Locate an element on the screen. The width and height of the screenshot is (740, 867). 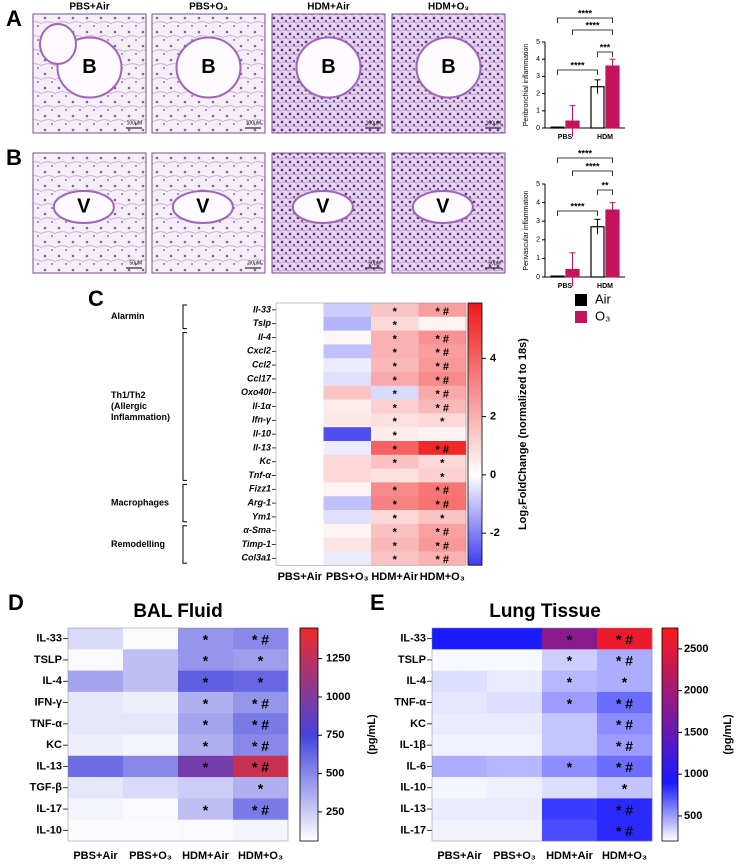
panel-label: D is located at coordinates (16, 602).